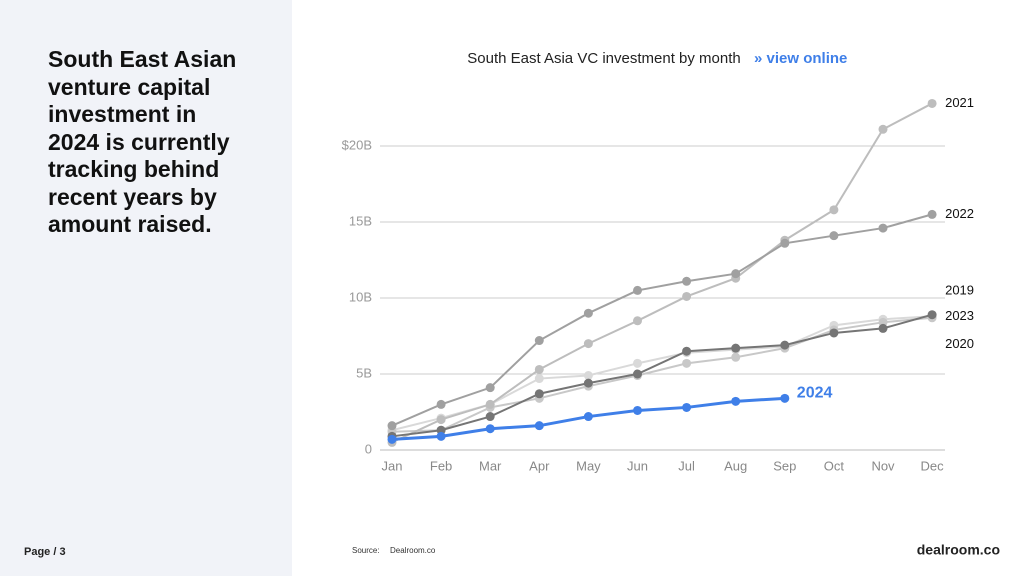 This screenshot has width=1024, height=576. Describe the element at coordinates (603, 58) in the screenshot. I see `chart-title: South East Asia VC investment by month` at that location.